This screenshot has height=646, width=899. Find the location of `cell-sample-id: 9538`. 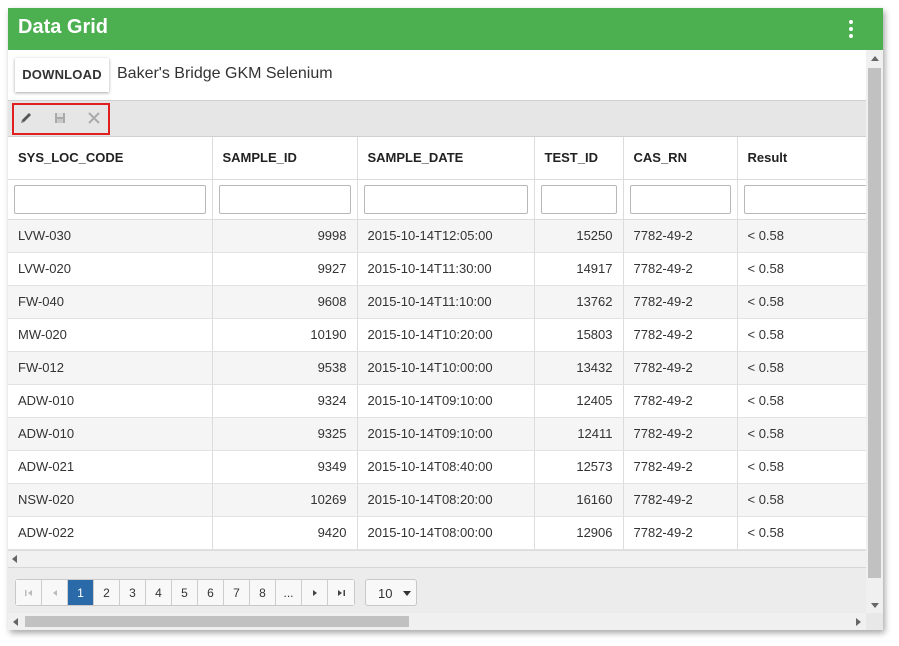

cell-sample-id: 9538 is located at coordinates (285, 368).